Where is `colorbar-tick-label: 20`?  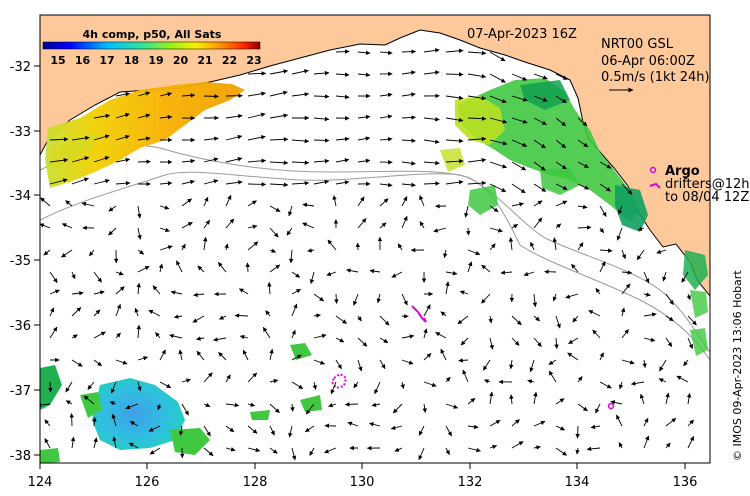 colorbar-tick-label: 20 is located at coordinates (181, 60).